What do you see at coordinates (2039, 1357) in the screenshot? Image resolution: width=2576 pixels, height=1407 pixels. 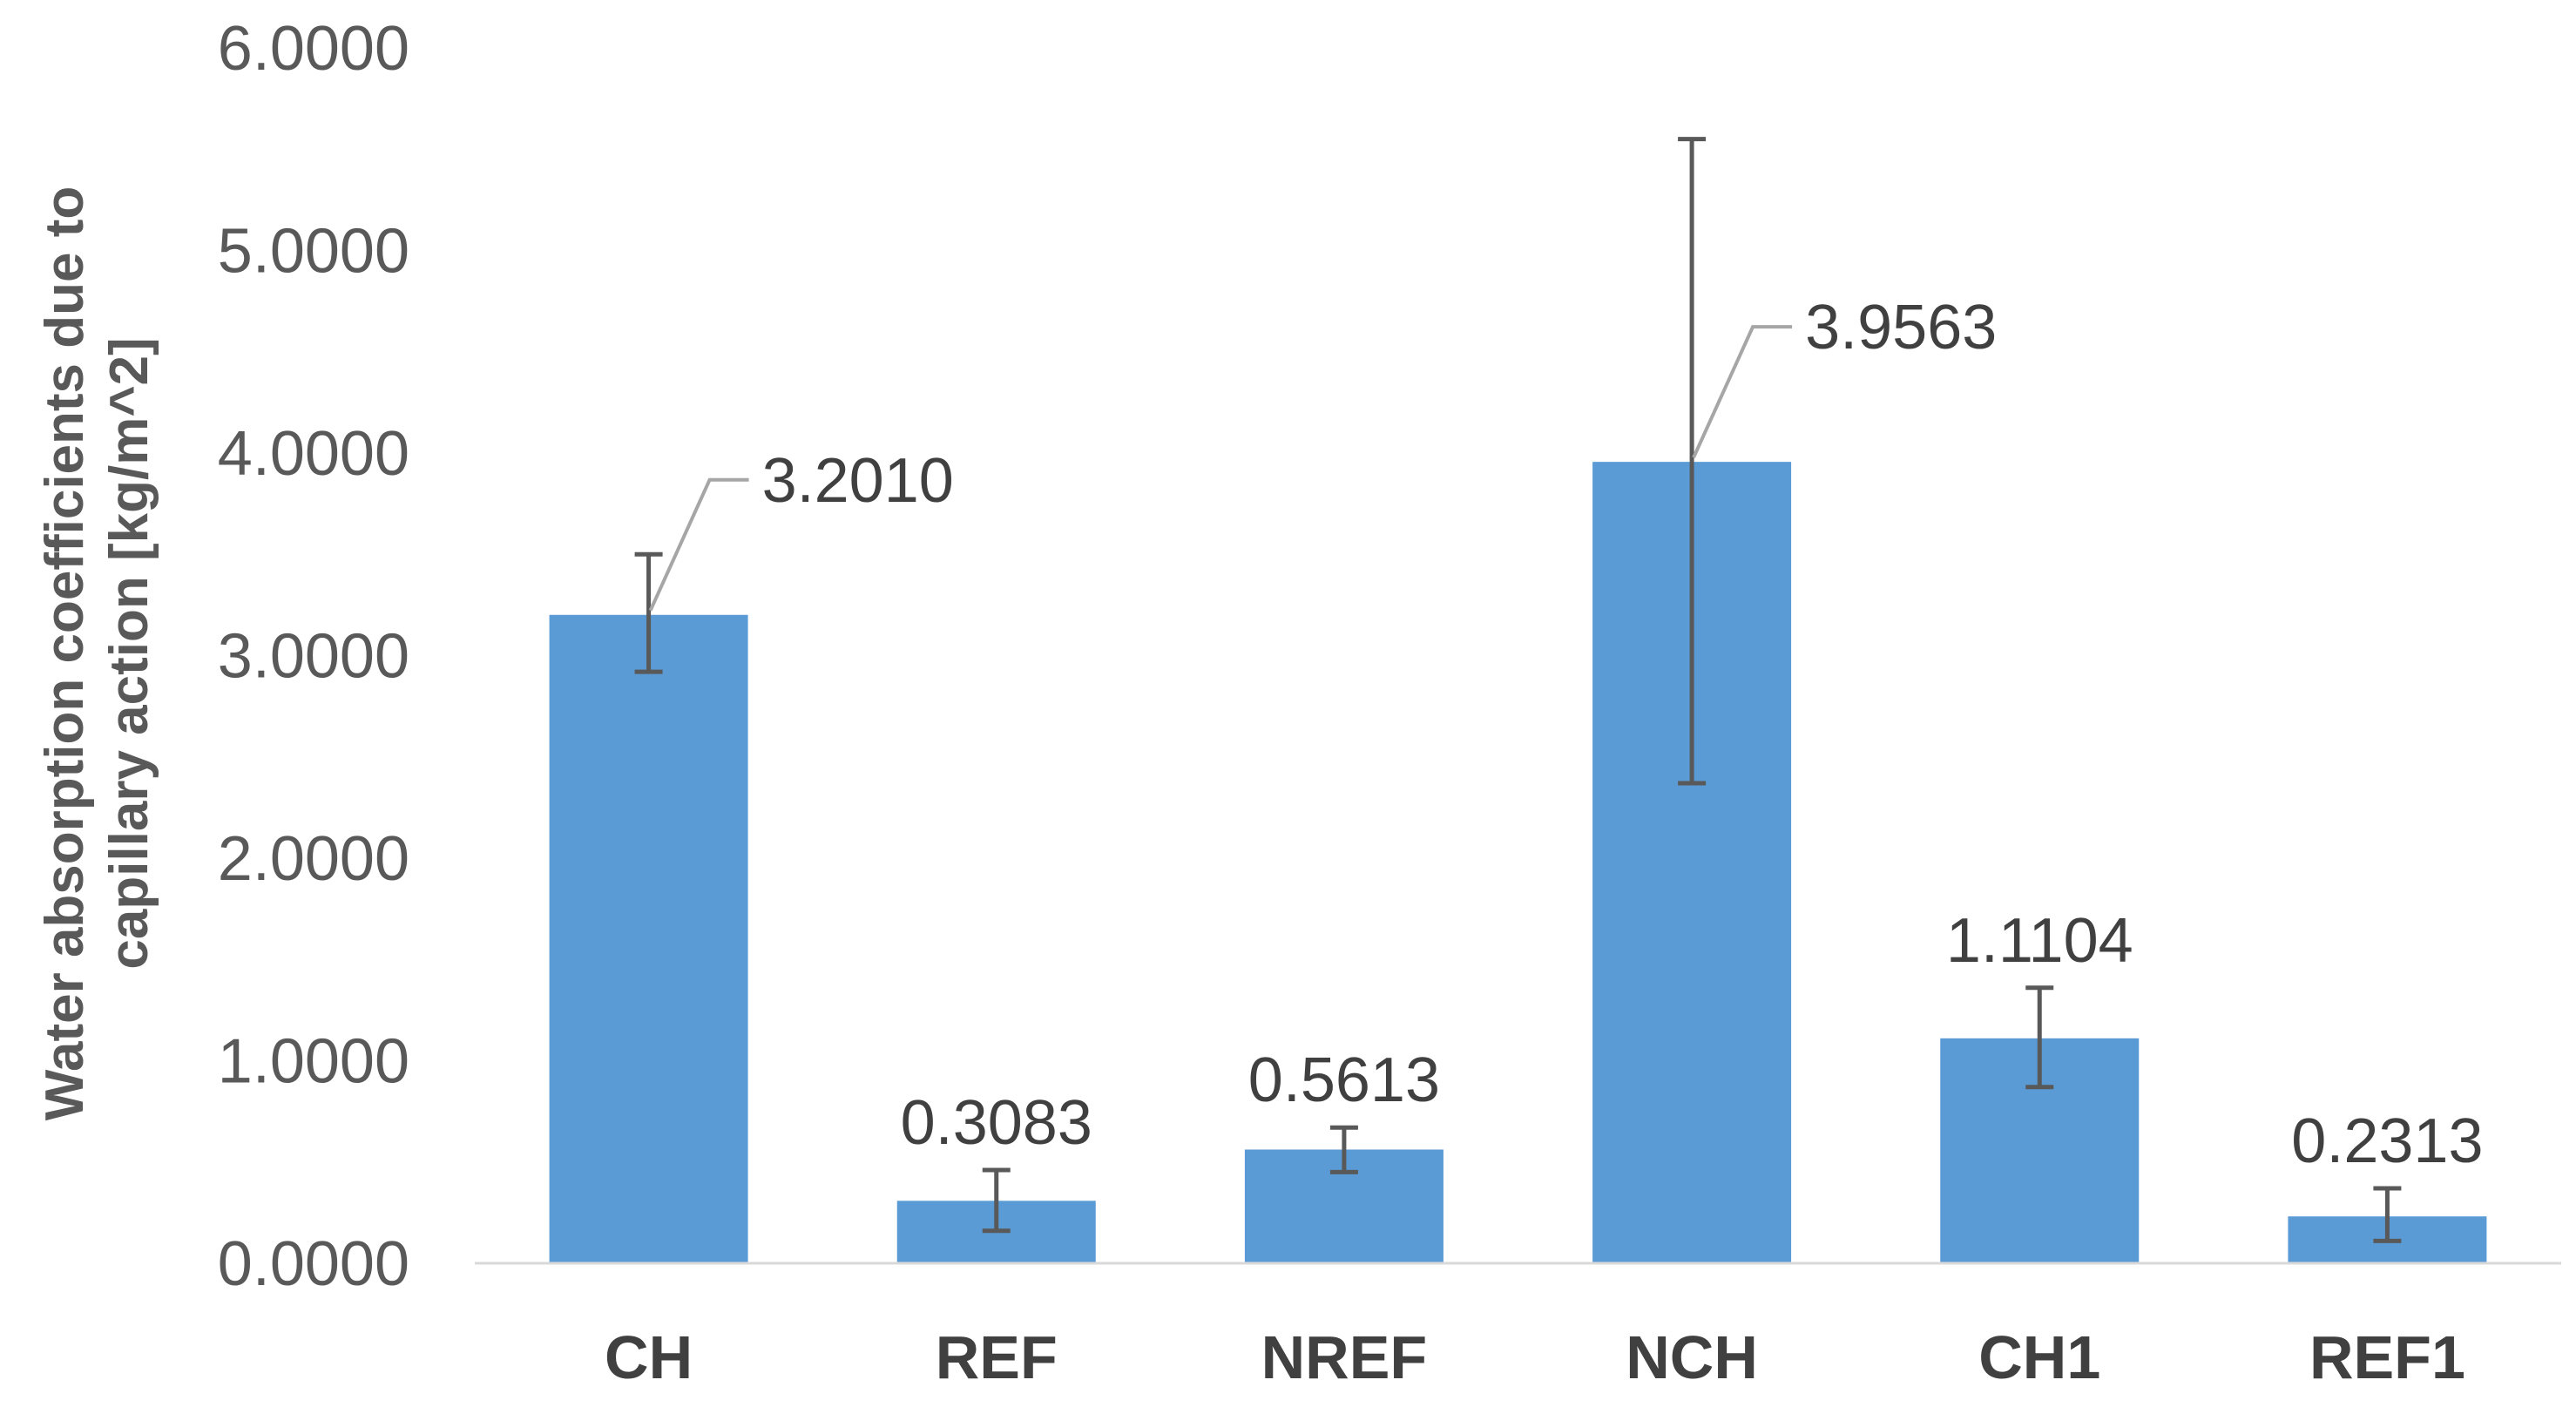 I see `x-category-label: CH1` at bounding box center [2039, 1357].